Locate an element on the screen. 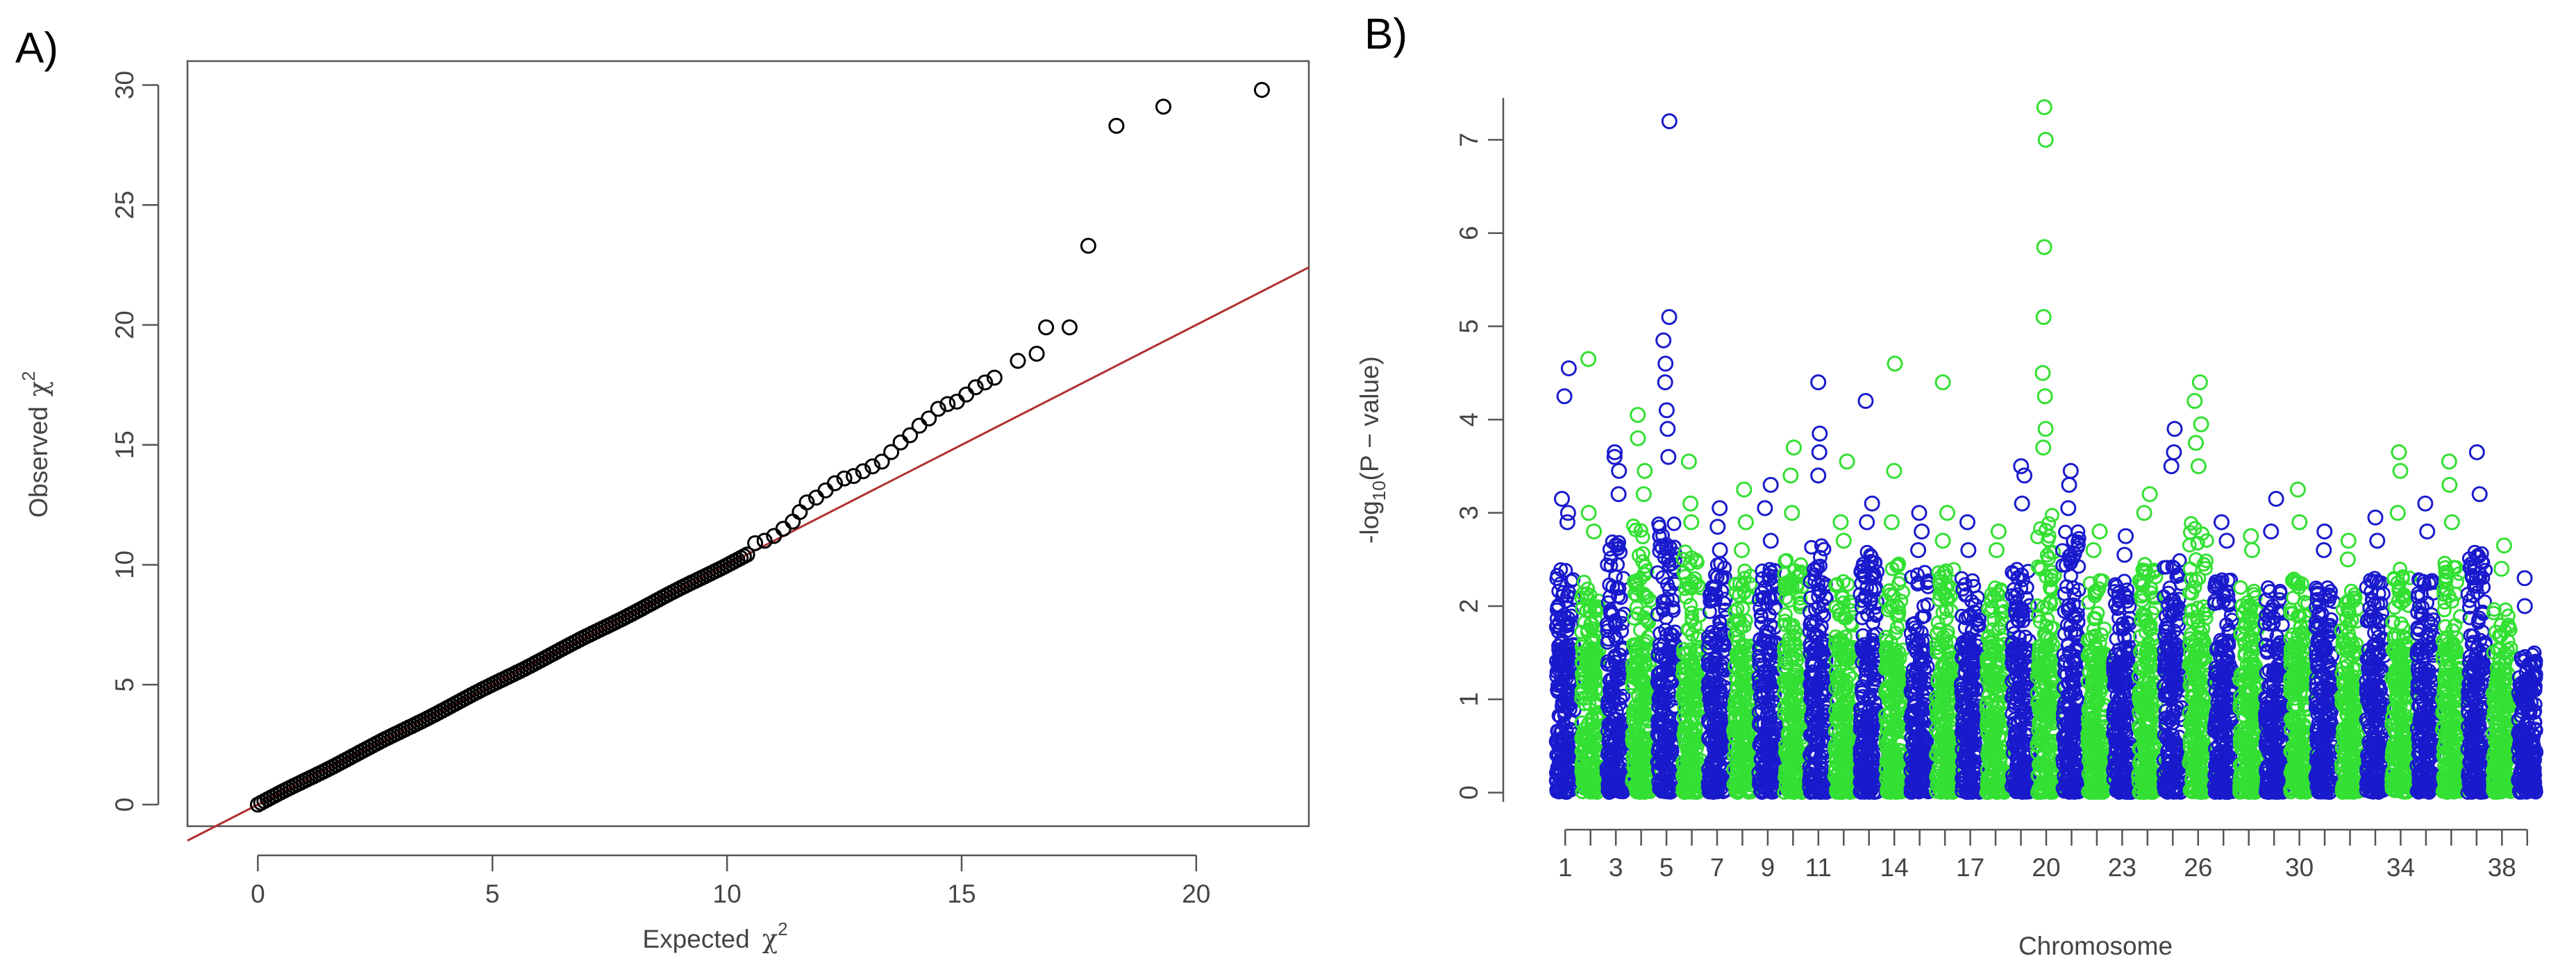  panel-a-y-tick-label: 5 is located at coordinates (124, 685).